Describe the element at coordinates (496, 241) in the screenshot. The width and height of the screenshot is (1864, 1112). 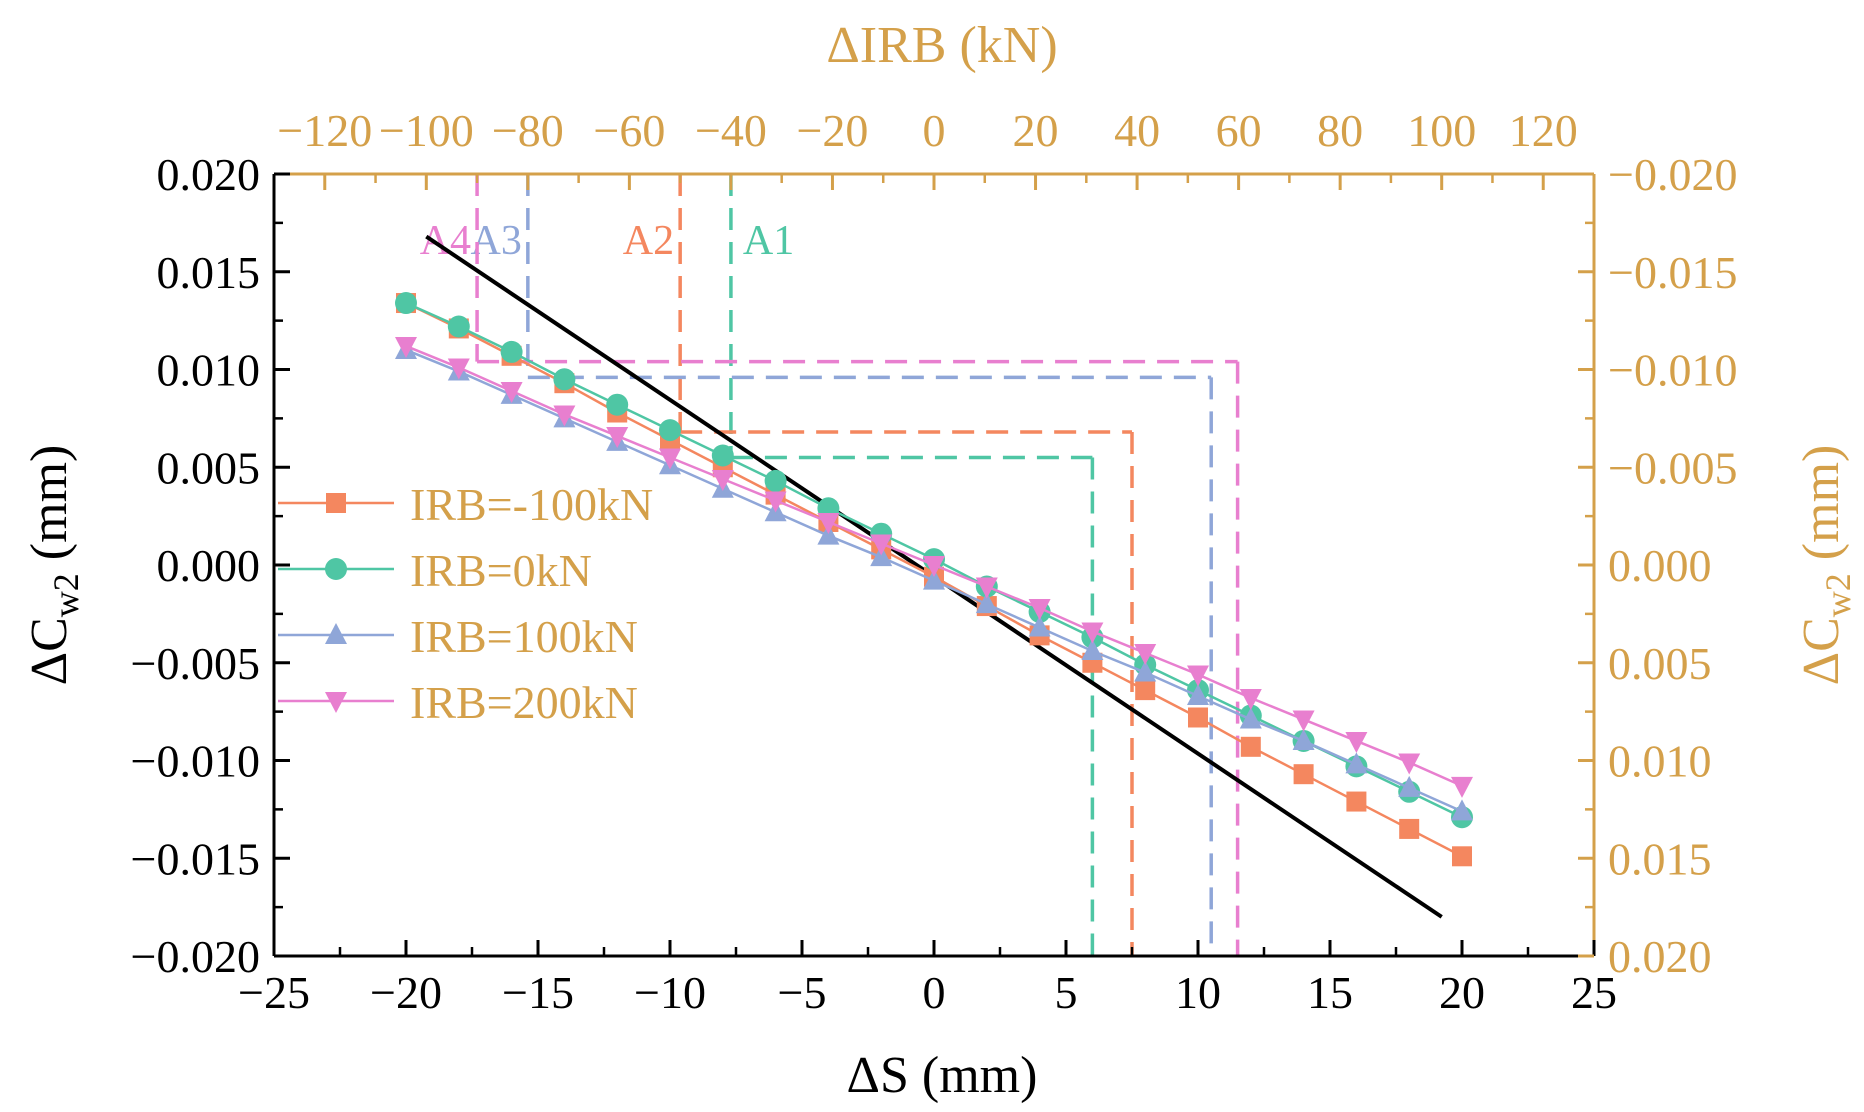
I see `annotation-a3-label: A3` at that location.